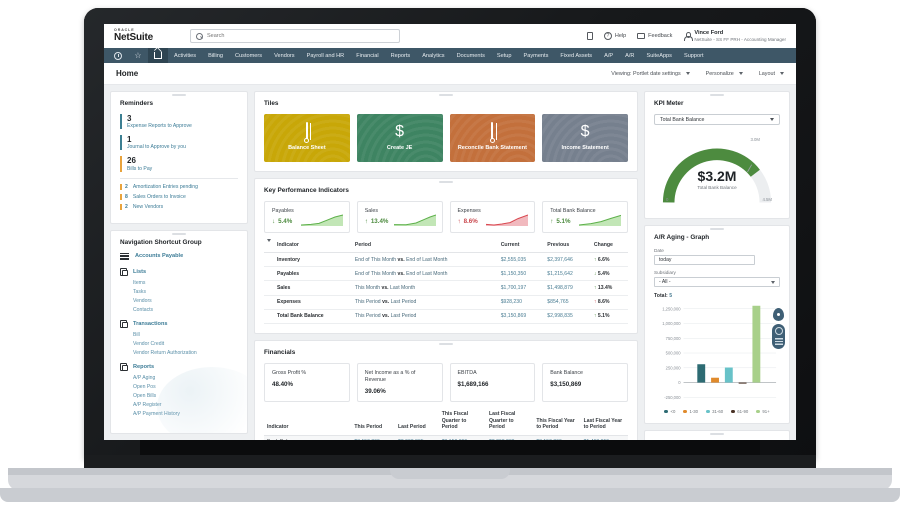 This screenshot has height=529, width=900. What do you see at coordinates (693, 55) in the screenshot?
I see `menu-item-15: Support` at bounding box center [693, 55].